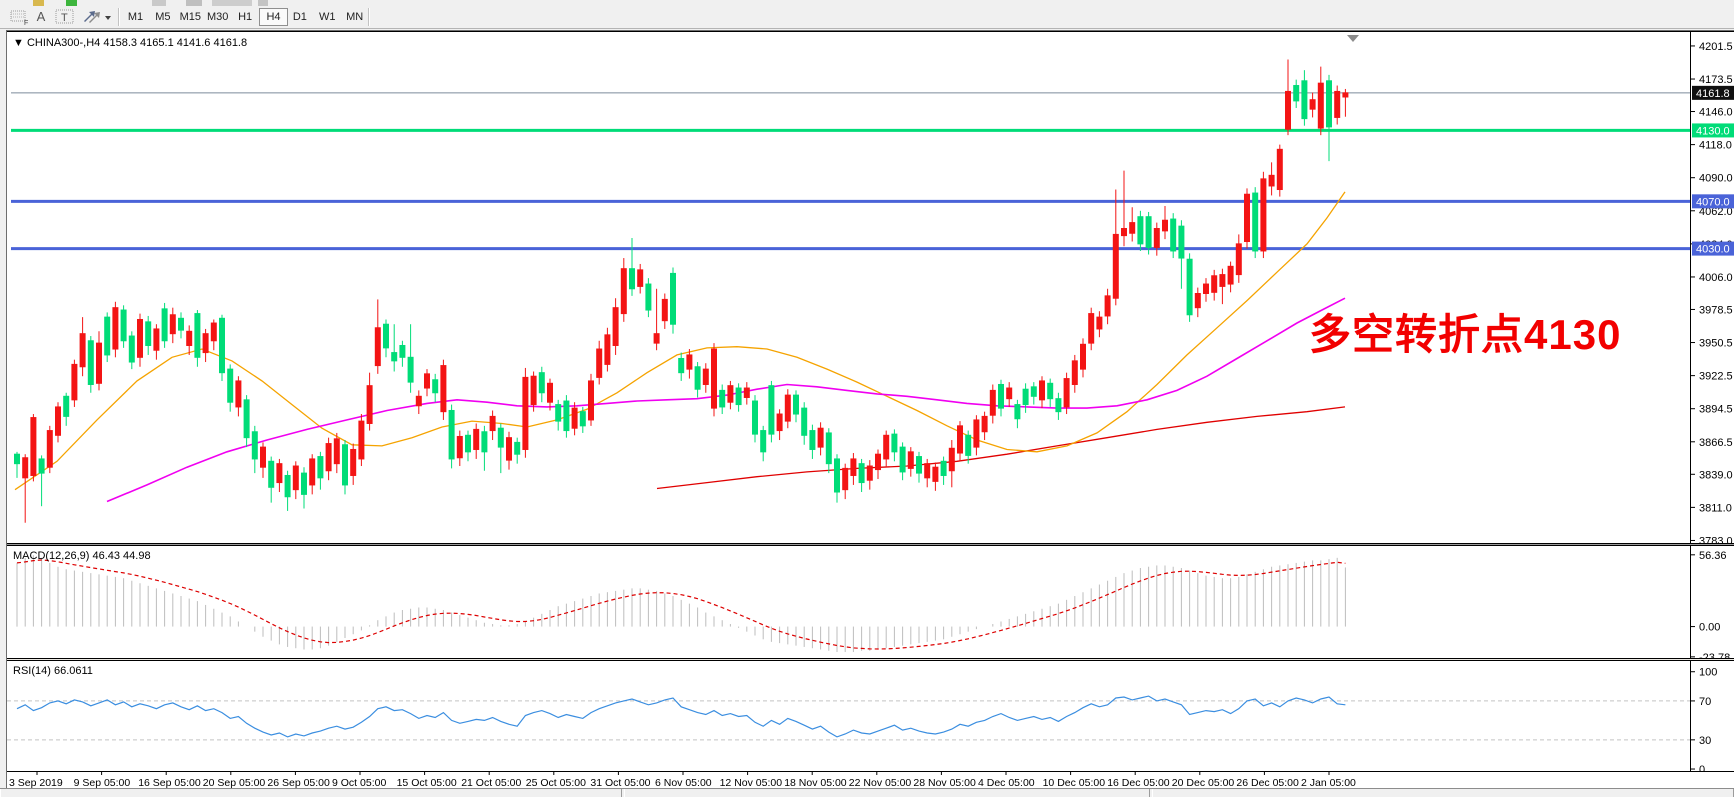 The height and width of the screenshot is (797, 1734). What do you see at coordinates (1267, 783) in the screenshot?
I see `date-tick-label: 26 Dec 05:00` at bounding box center [1267, 783].